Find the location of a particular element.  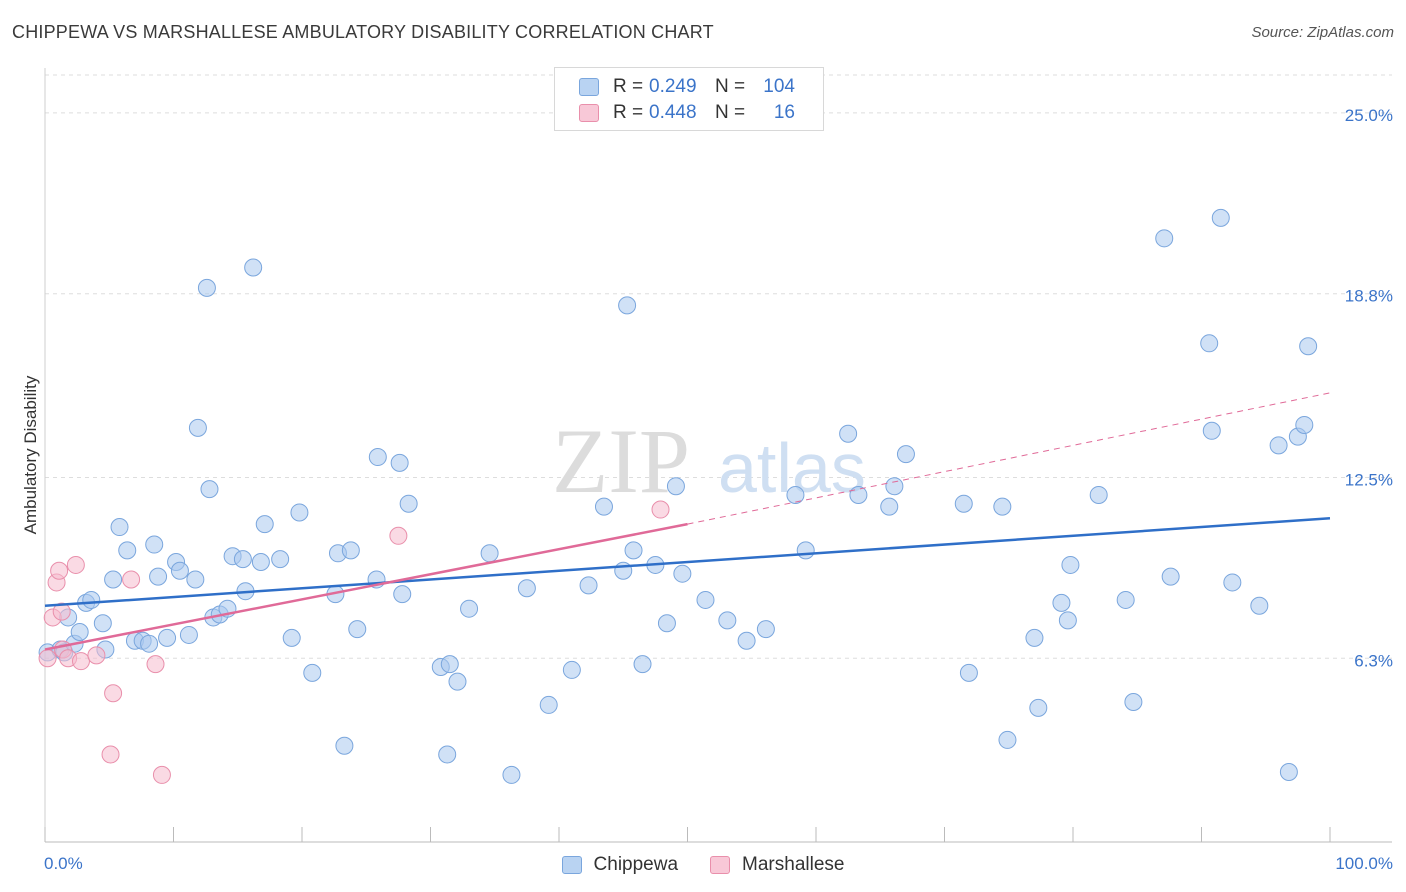

chippewa-trend-line is located at coordinates (687, 562).